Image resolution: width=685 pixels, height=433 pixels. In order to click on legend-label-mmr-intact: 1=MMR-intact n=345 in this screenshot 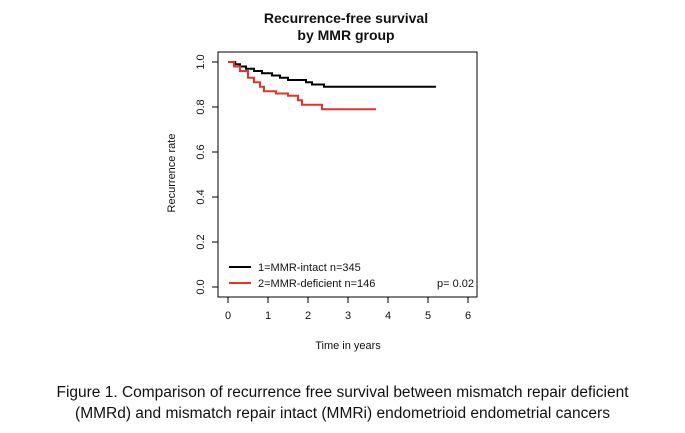, I will do `click(309, 268)`.